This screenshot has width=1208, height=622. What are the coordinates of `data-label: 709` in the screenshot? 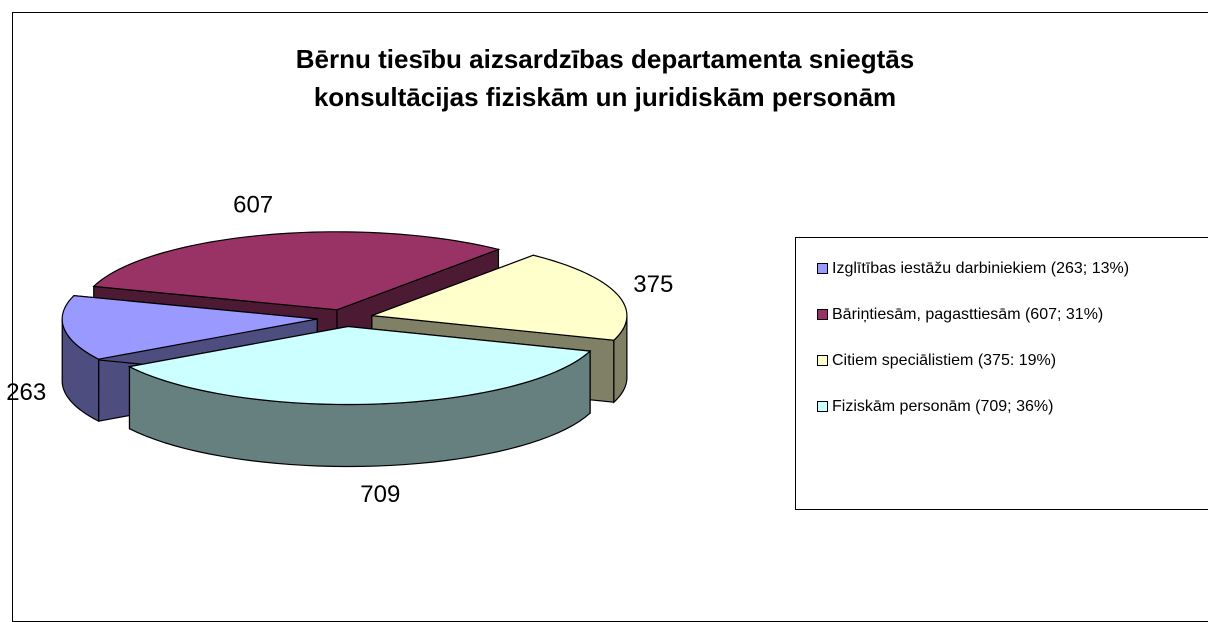 It's located at (380, 494).